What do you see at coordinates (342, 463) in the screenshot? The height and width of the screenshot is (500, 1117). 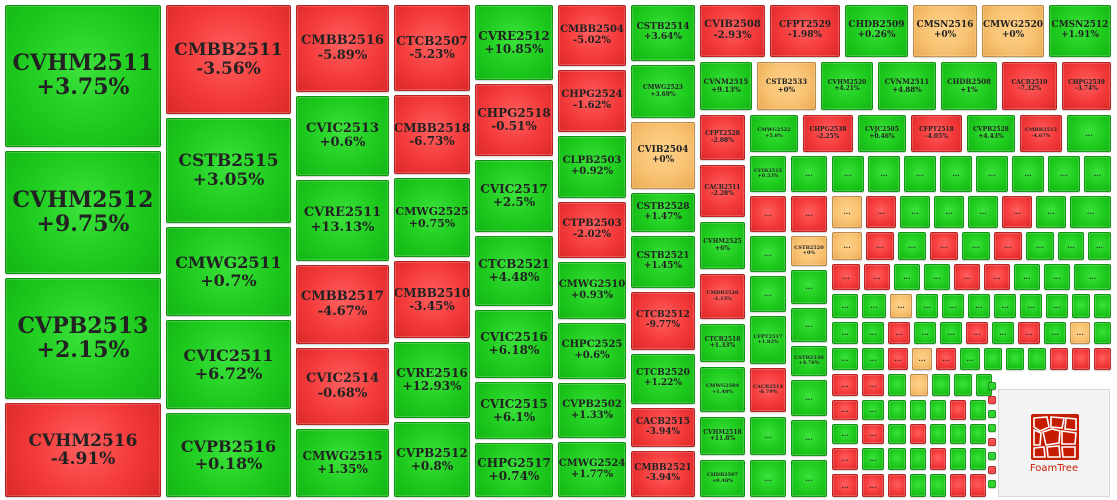 I see `tile-cmwg2515: CMWG2515 +1.35%` at bounding box center [342, 463].